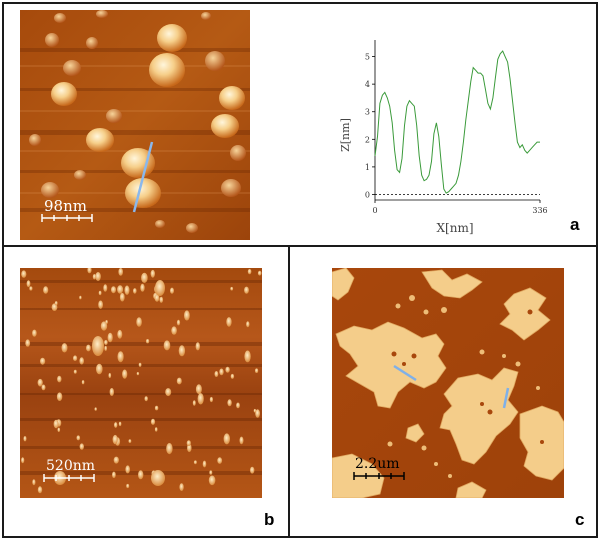 Image resolution: width=600 pixels, height=540 pixels. What do you see at coordinates (454, 228) in the screenshot?
I see `x-axis-label: X[nm]` at bounding box center [454, 228].